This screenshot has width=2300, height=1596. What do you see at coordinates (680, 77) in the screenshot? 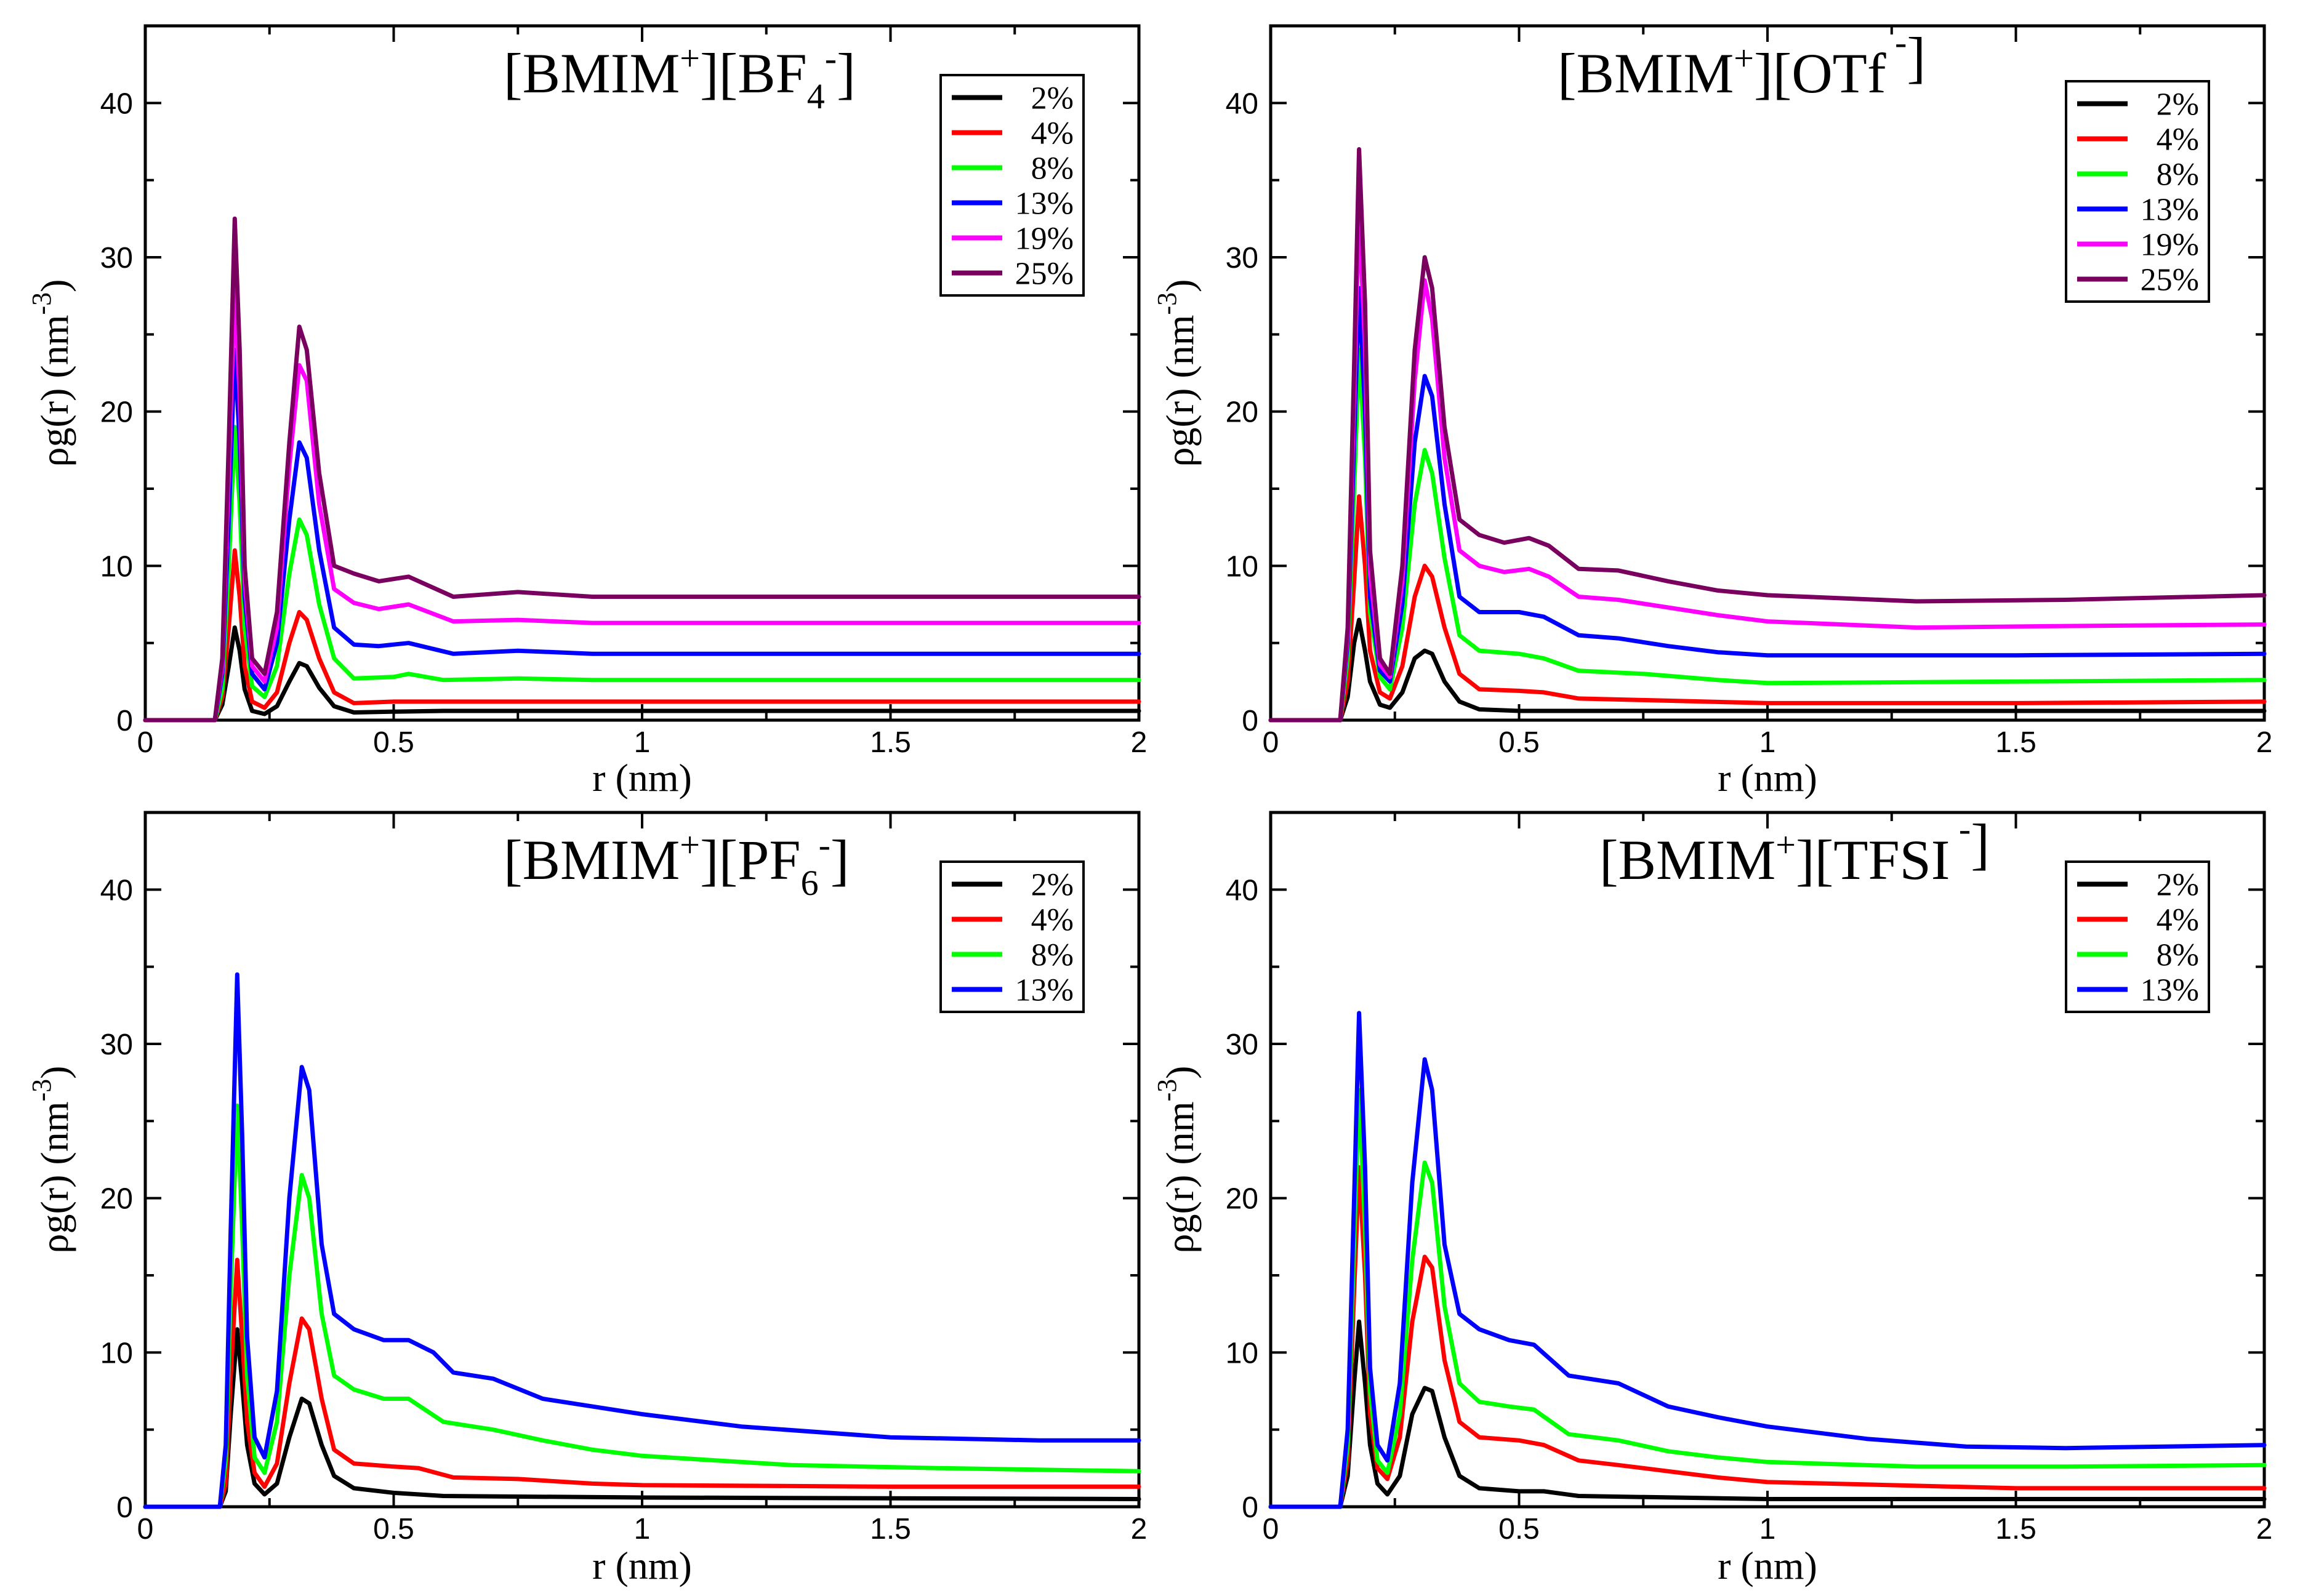
I see `panel-title: [BMIM+][BF4-]` at bounding box center [680, 77].